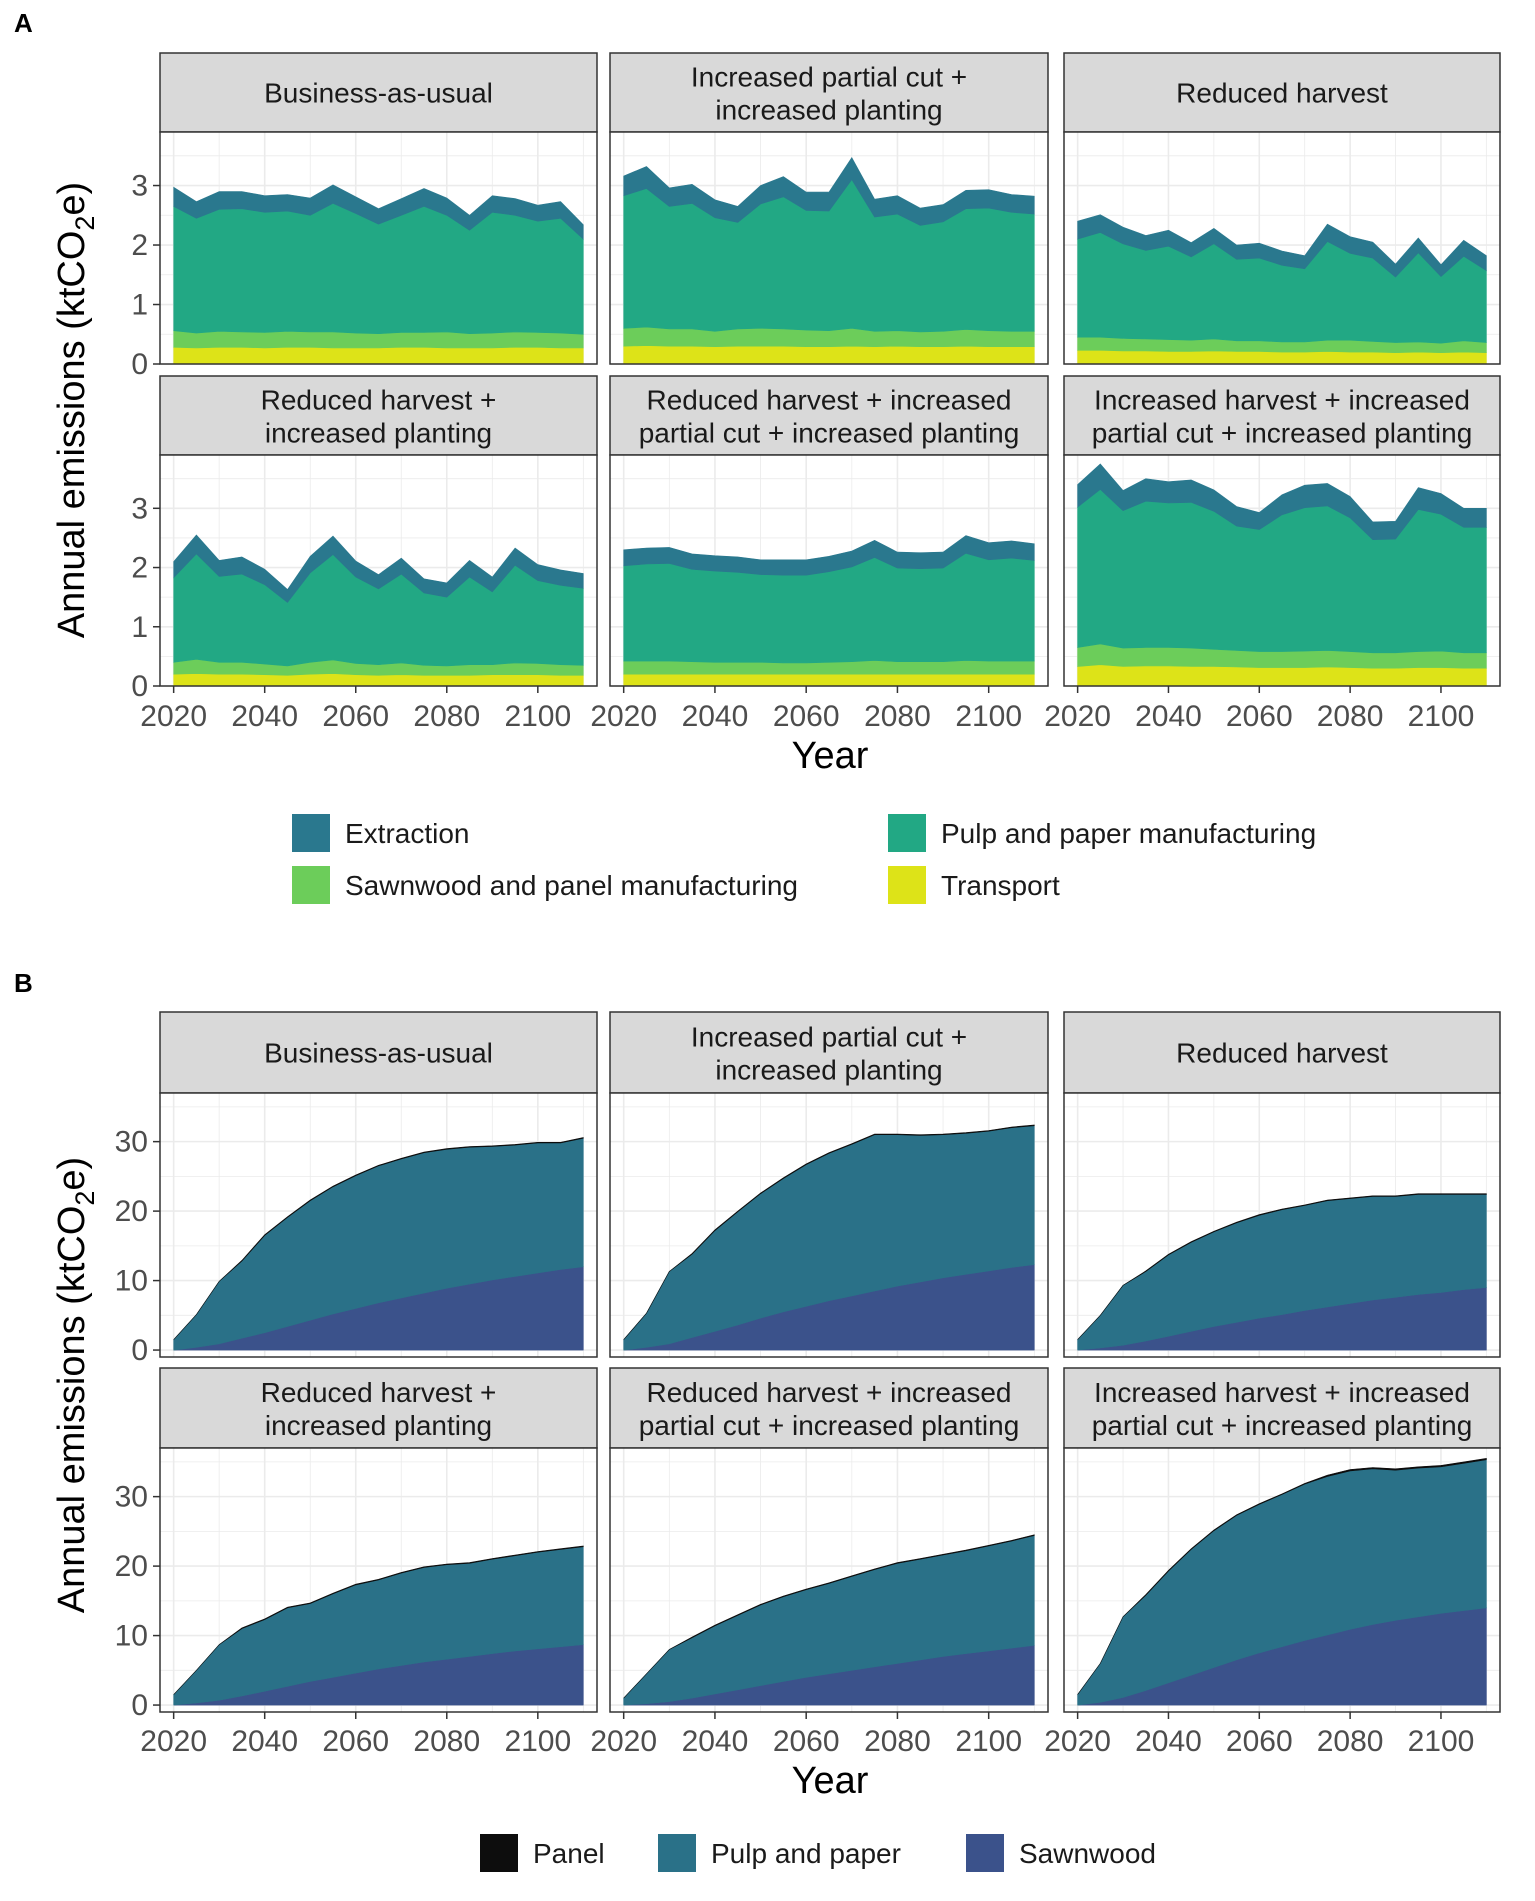 The image size is (1535, 1901). What do you see at coordinates (1282, 1392) in the screenshot?
I see `facet-title-line: Increased harvest + increased` at bounding box center [1282, 1392].